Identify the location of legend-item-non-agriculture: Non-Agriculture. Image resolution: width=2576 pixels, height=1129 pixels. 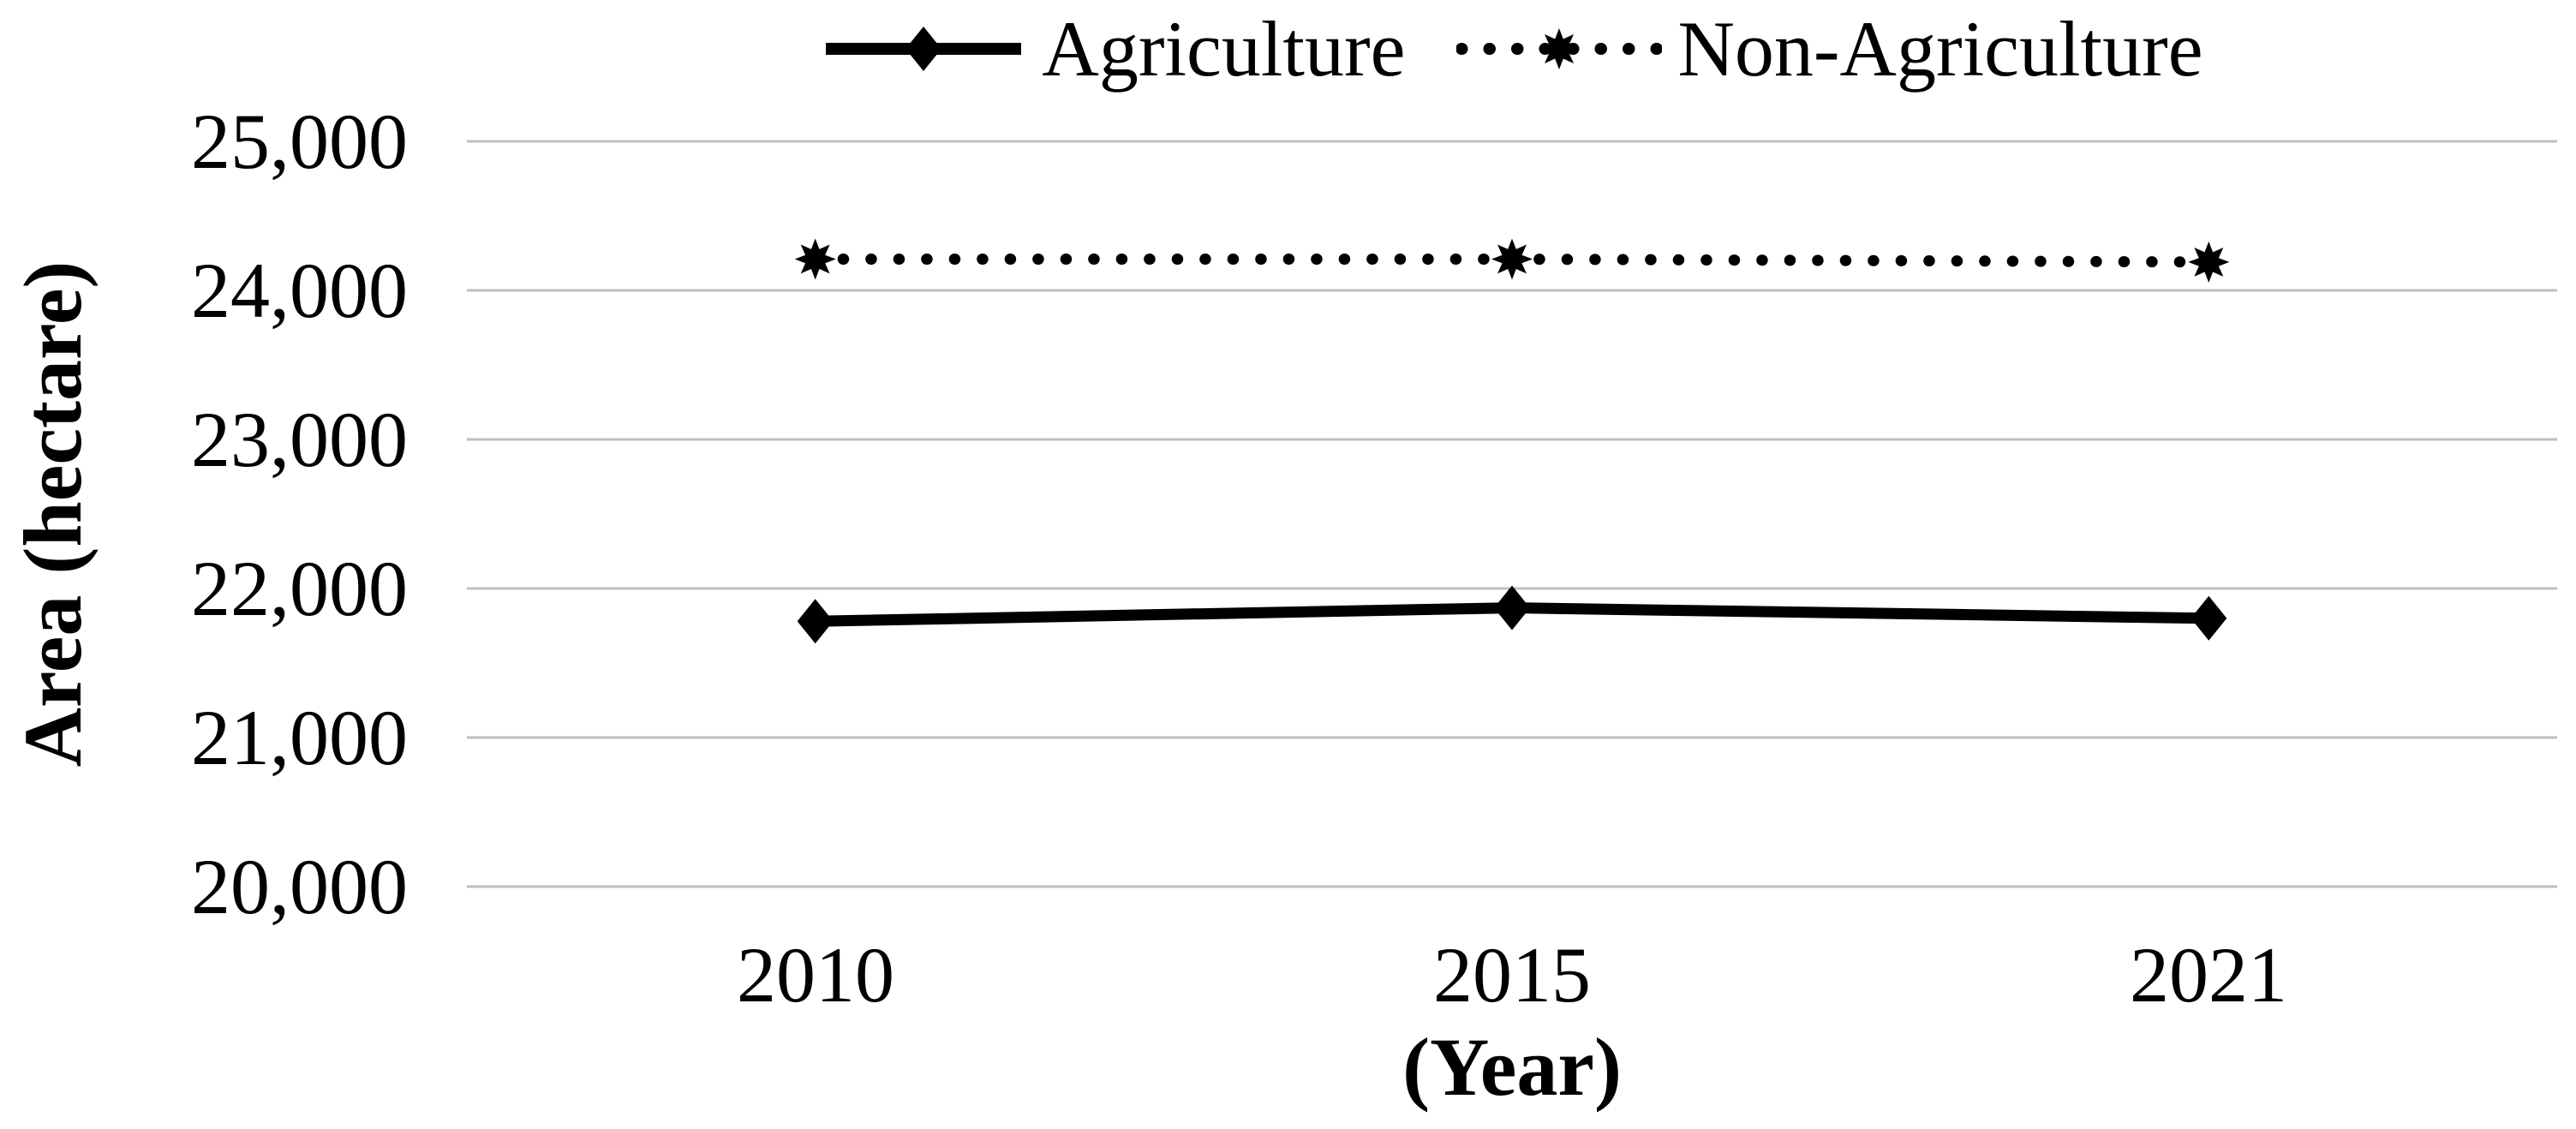
(1830, 49).